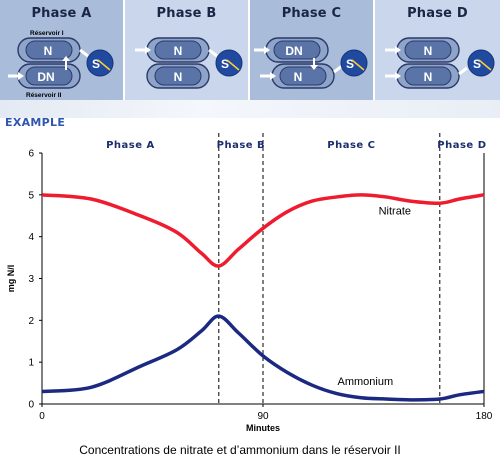 This screenshot has width=500, height=465. What do you see at coordinates (250, 109) in the screenshot?
I see `decorative-band` at bounding box center [250, 109].